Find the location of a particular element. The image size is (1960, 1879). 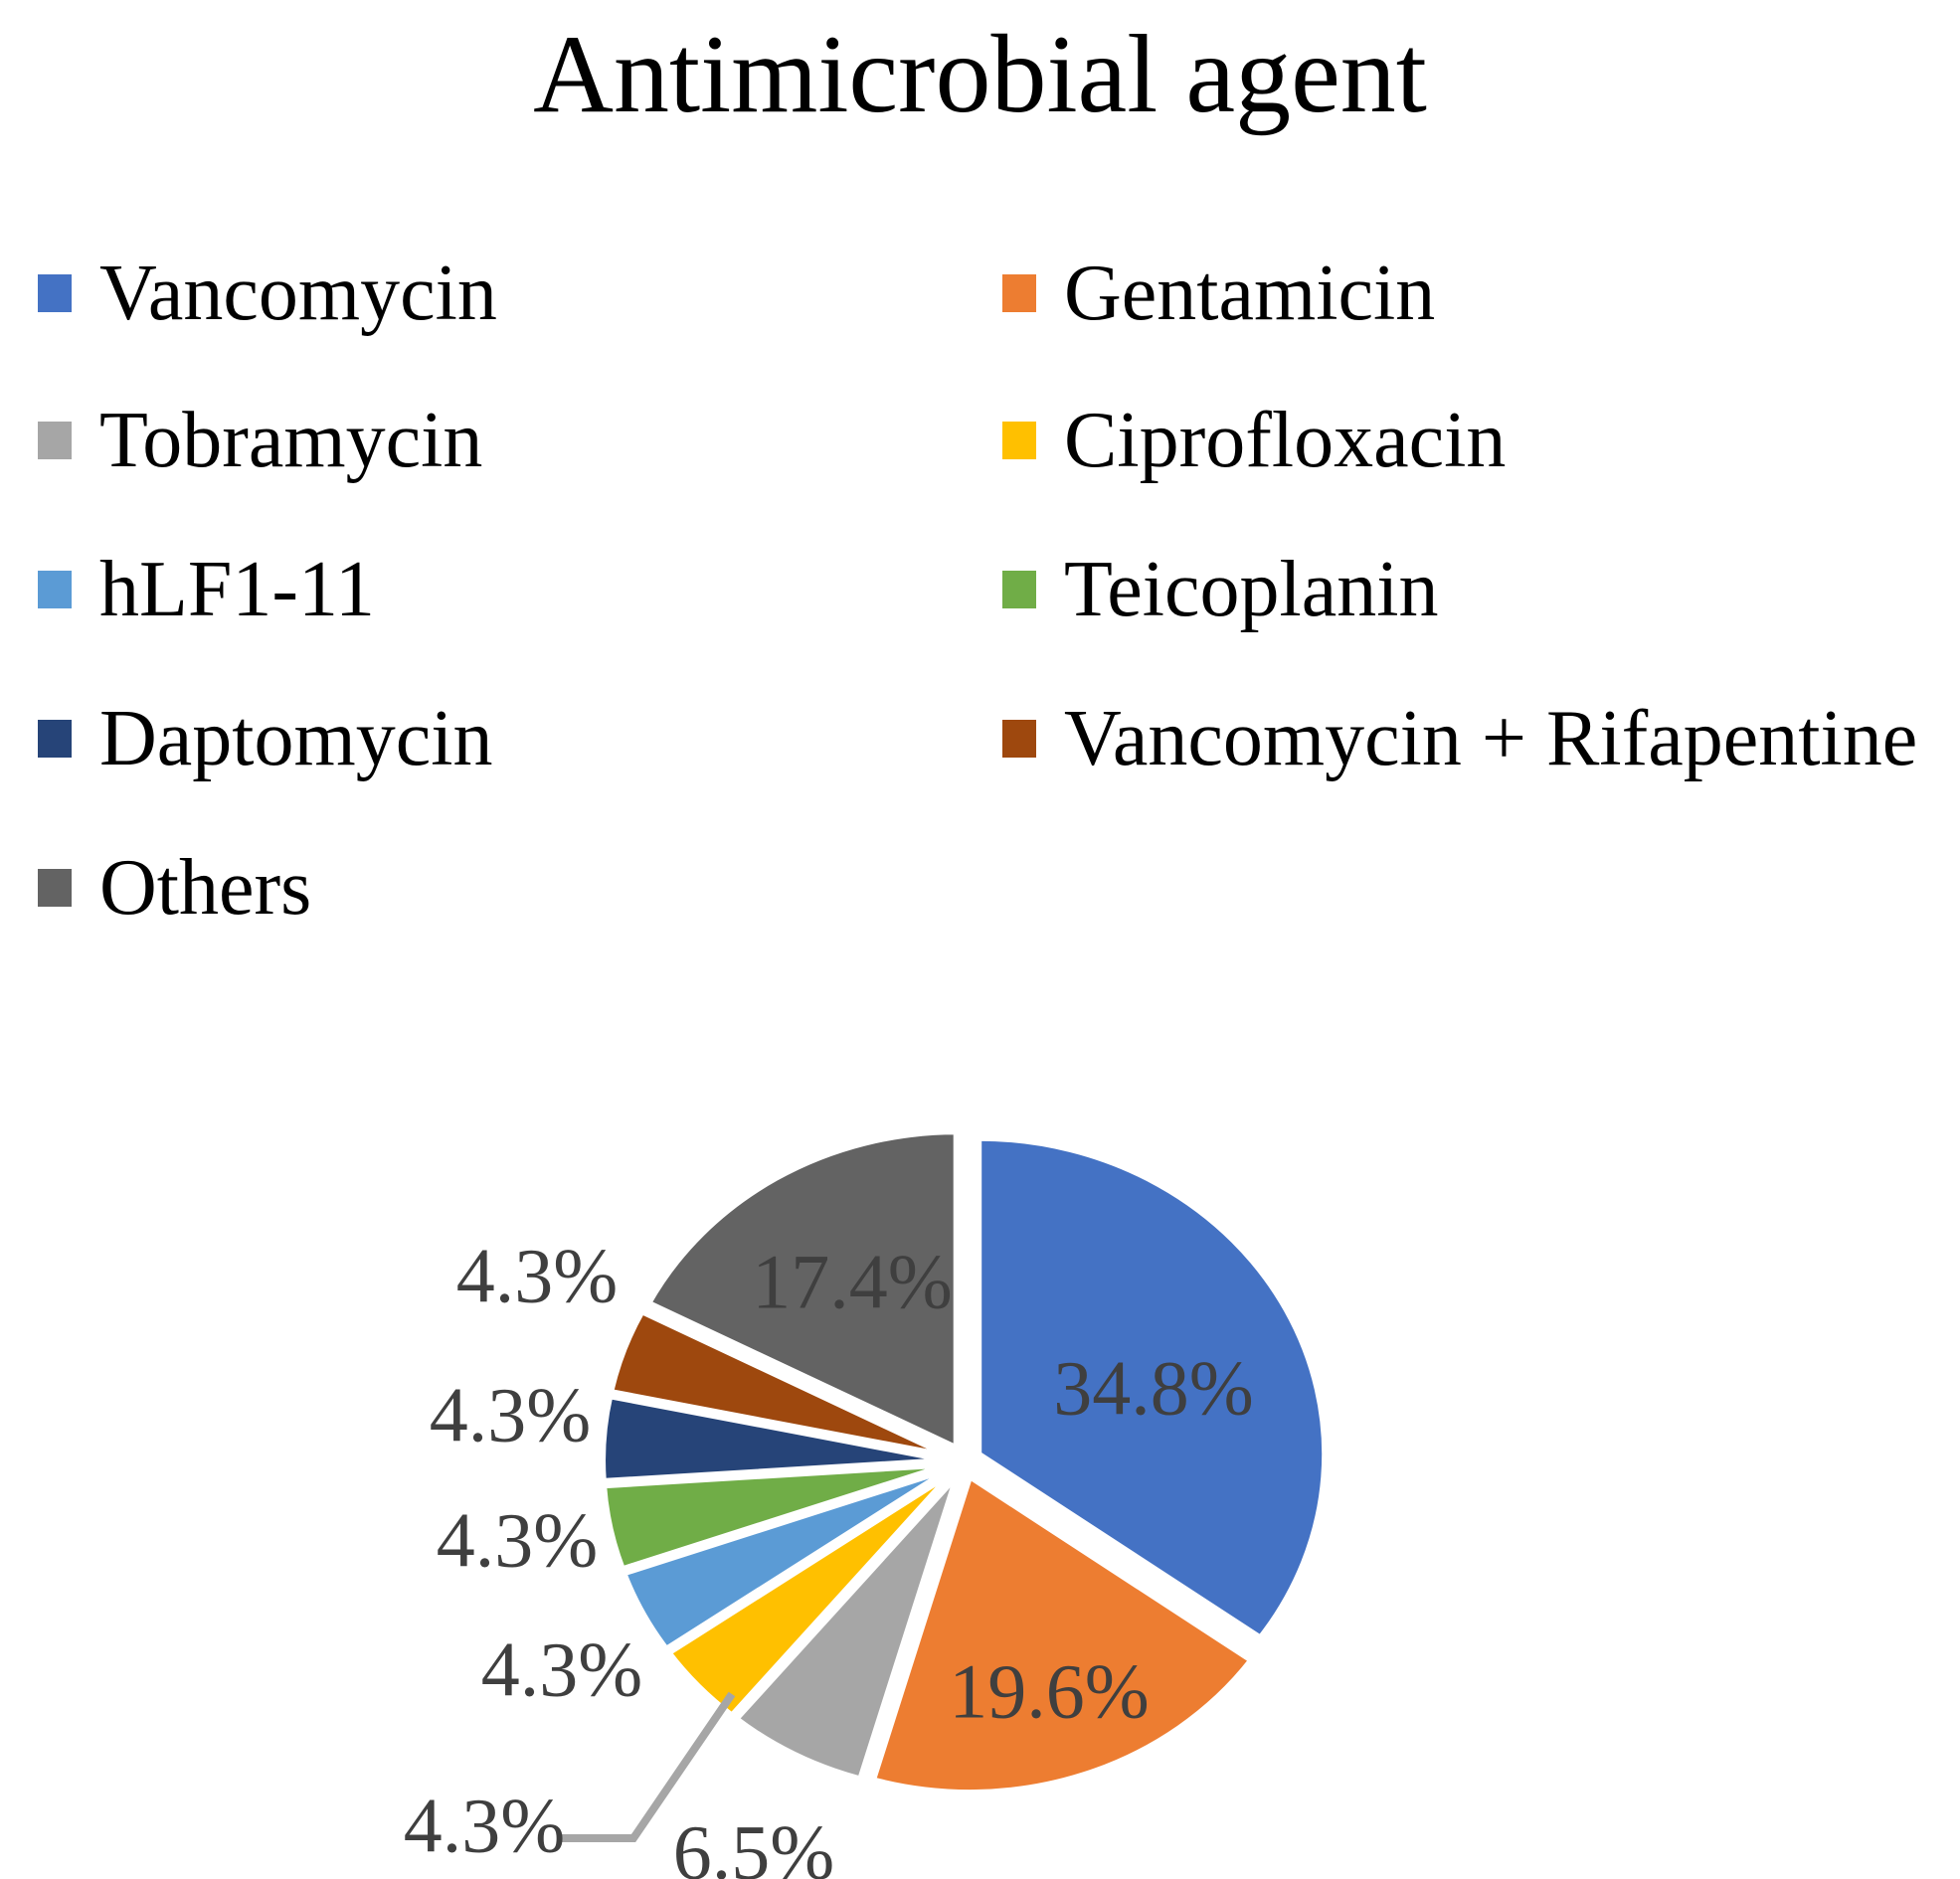

pie-slice-teicoplanin is located at coordinates (777, 1517).